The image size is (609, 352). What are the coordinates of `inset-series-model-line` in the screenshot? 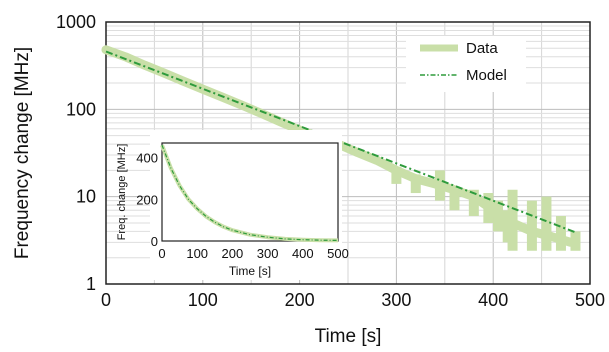 It's located at (250, 192).